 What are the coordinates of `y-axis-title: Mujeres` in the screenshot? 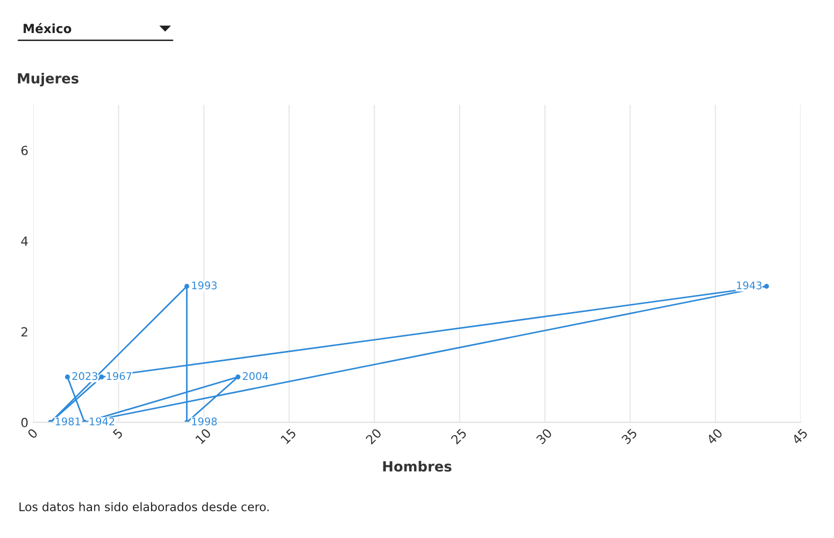 It's located at (48, 79).